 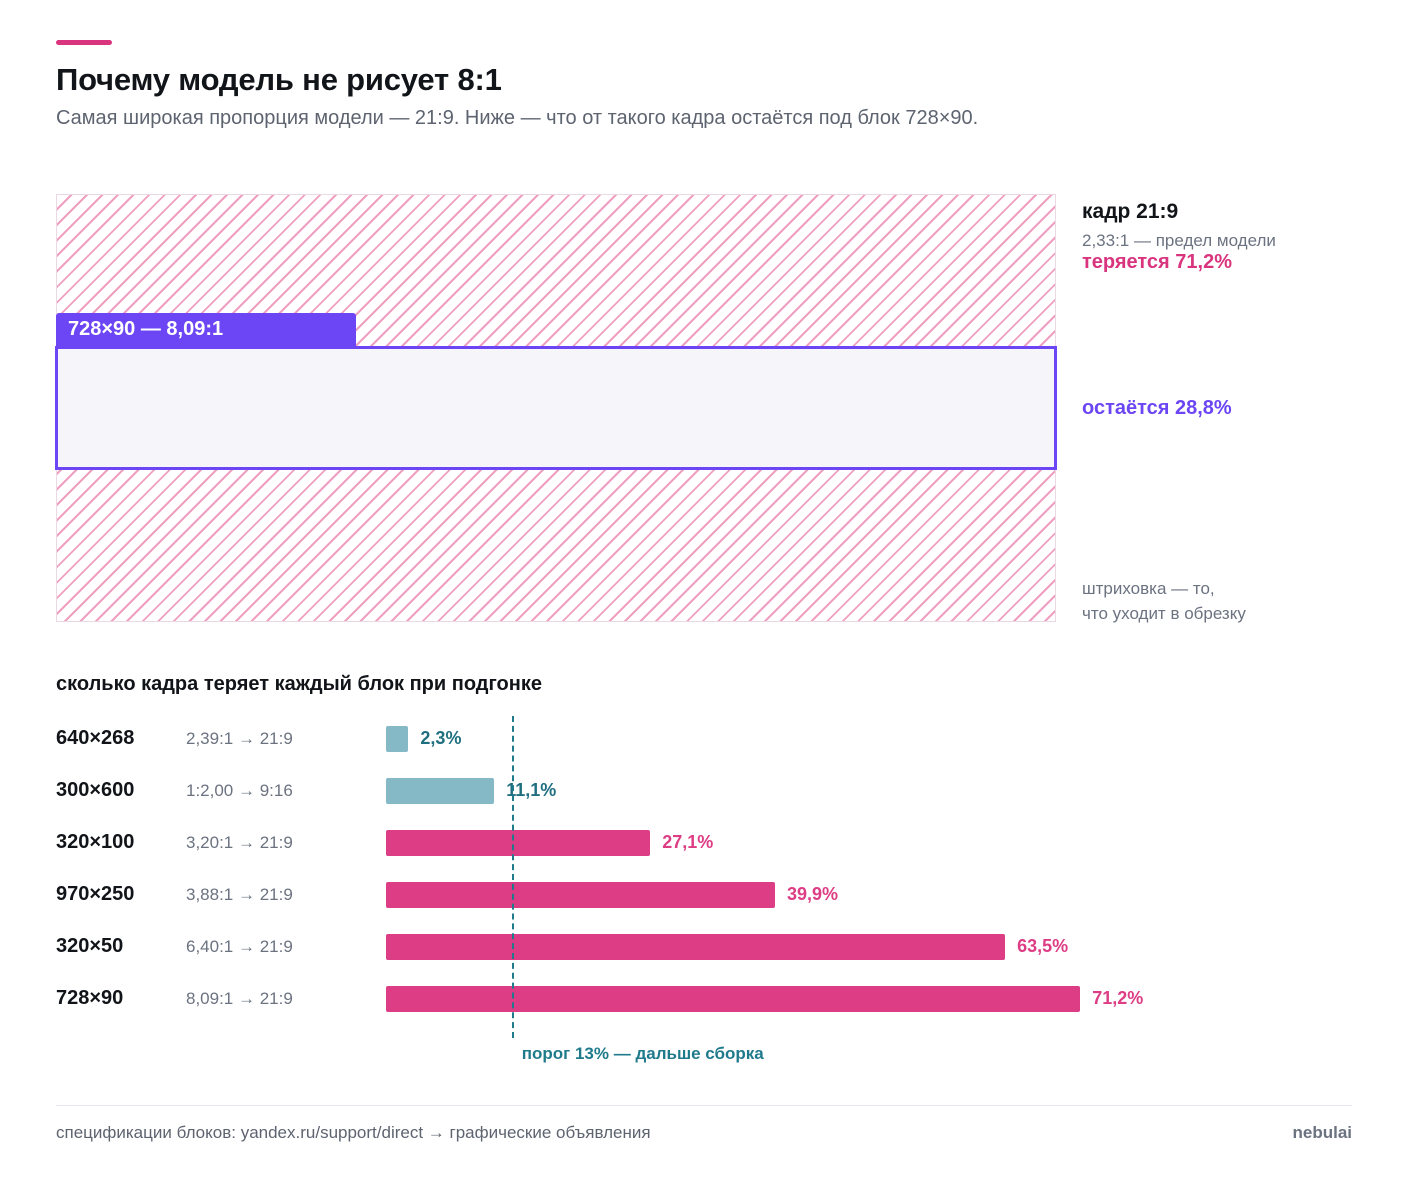 What do you see at coordinates (95, 842) in the screenshot?
I see `bar-category-label: 320×100` at bounding box center [95, 842].